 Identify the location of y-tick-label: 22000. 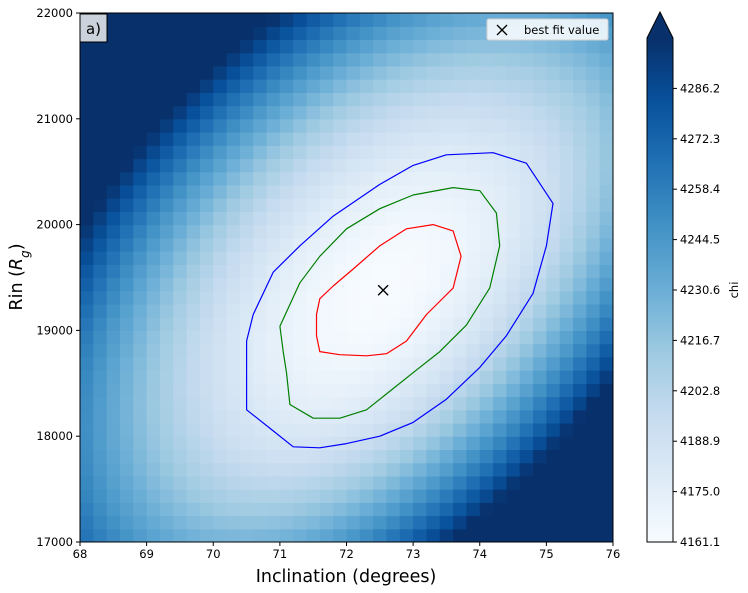
(54, 13).